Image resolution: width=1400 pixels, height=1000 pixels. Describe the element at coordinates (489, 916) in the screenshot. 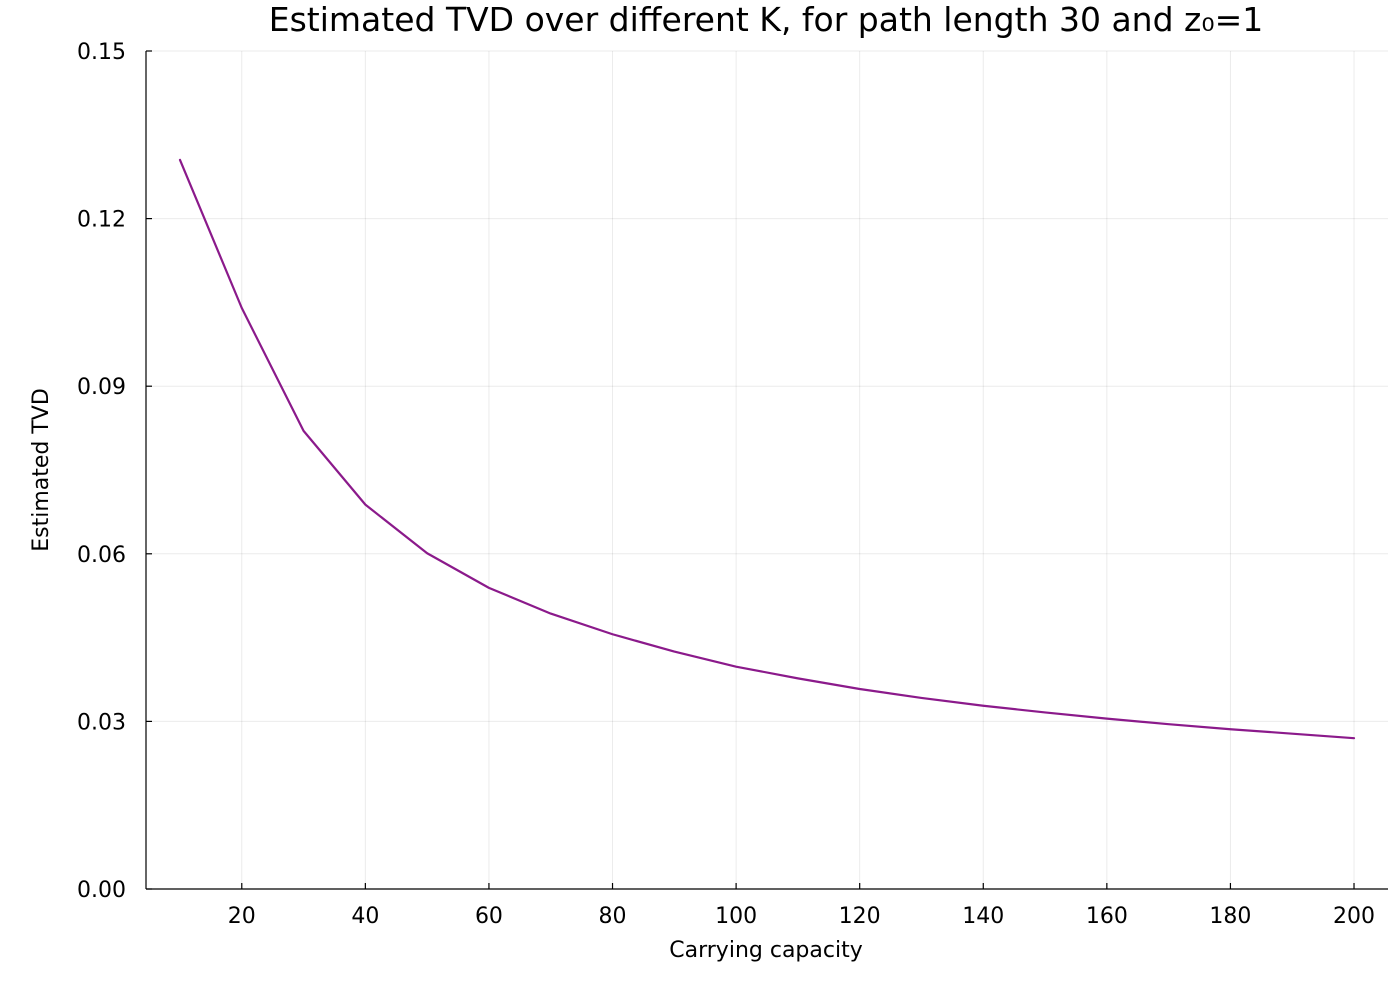

I see `x-tick-label: 60` at that location.